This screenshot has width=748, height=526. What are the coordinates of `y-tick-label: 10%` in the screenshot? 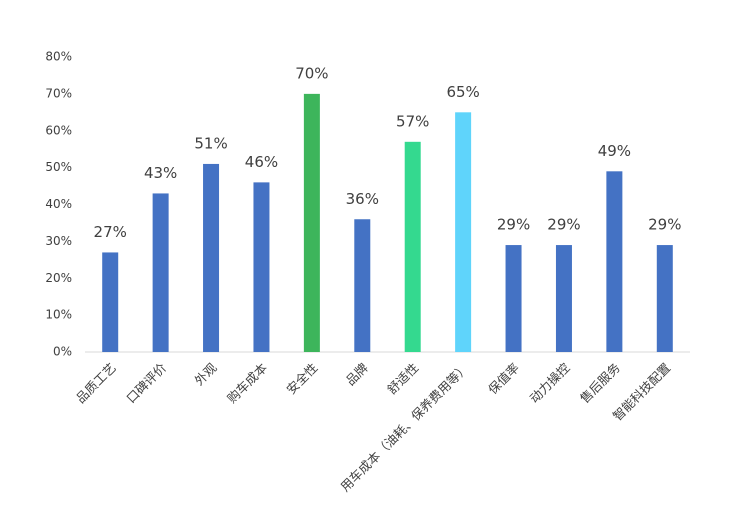 It's located at (58, 315).